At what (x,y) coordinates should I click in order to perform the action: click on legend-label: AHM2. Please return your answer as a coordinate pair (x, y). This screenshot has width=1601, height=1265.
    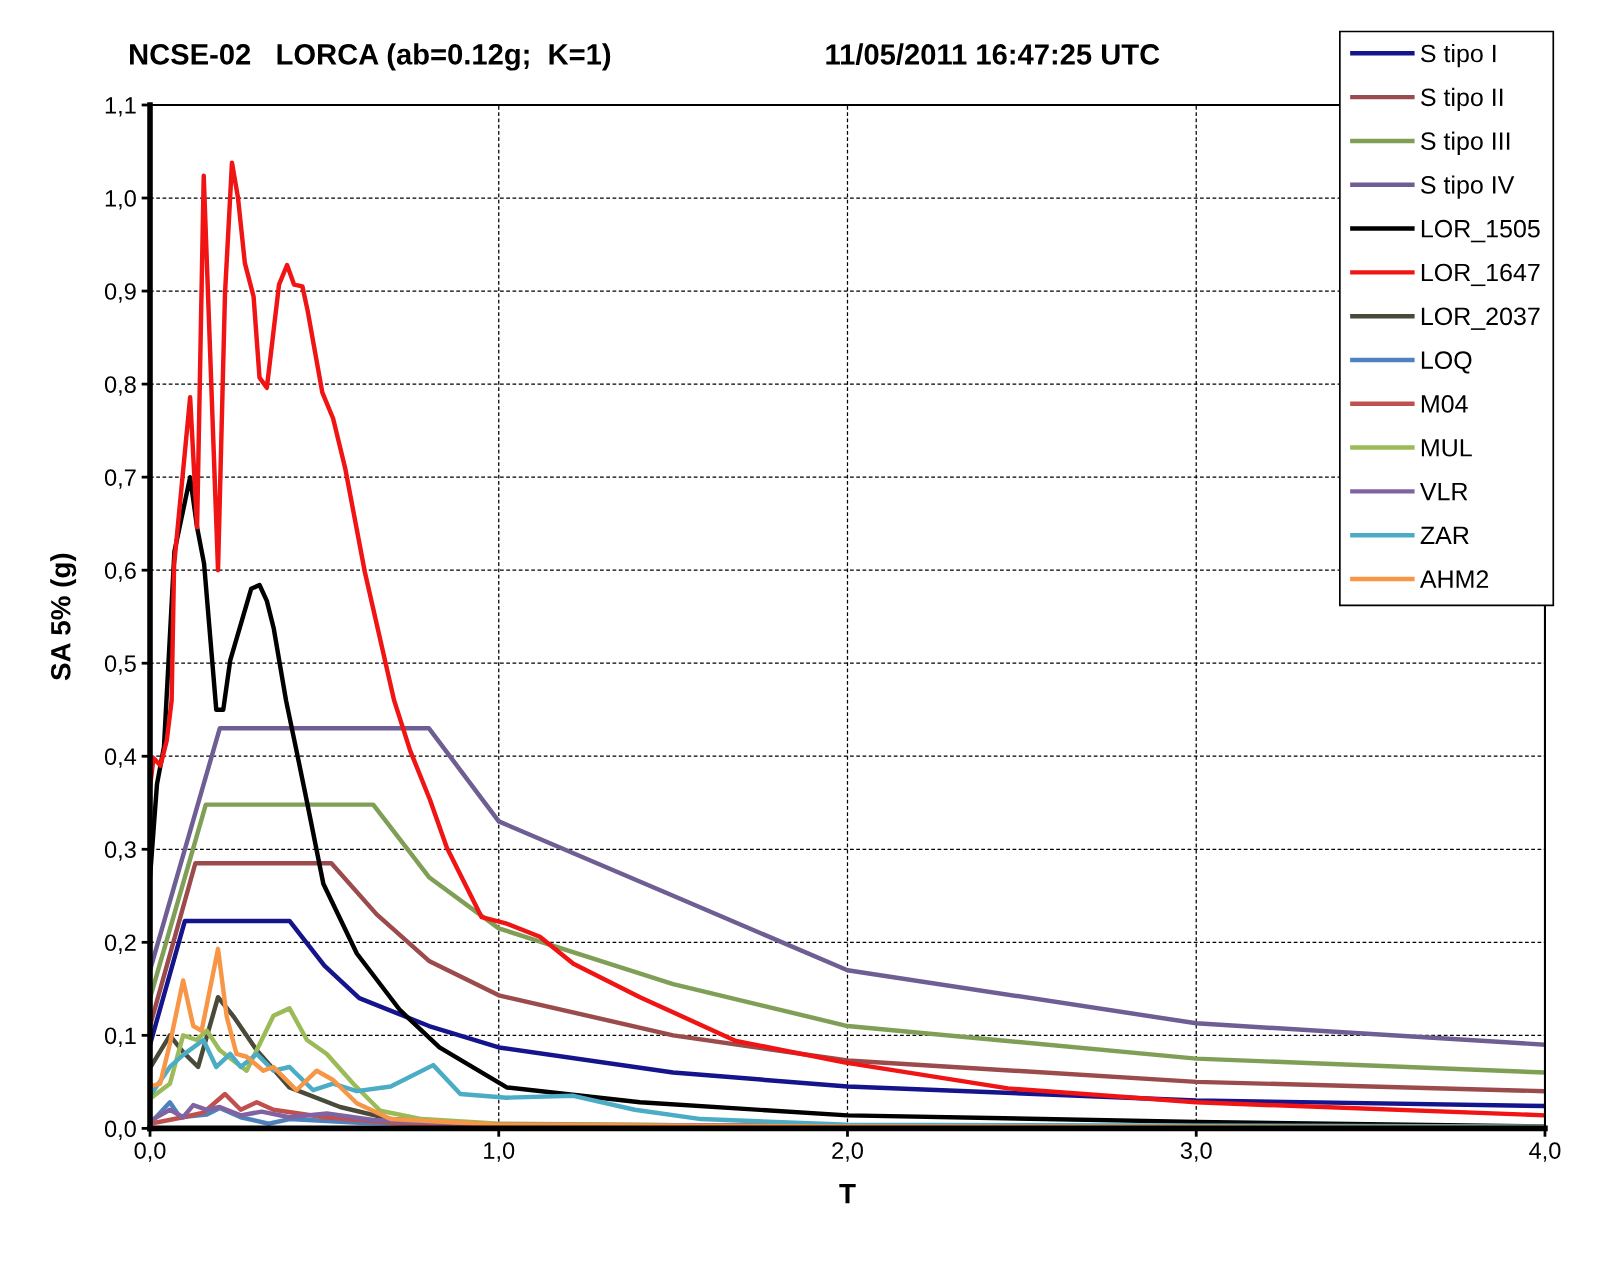
    Looking at the image, I should click on (1454, 579).